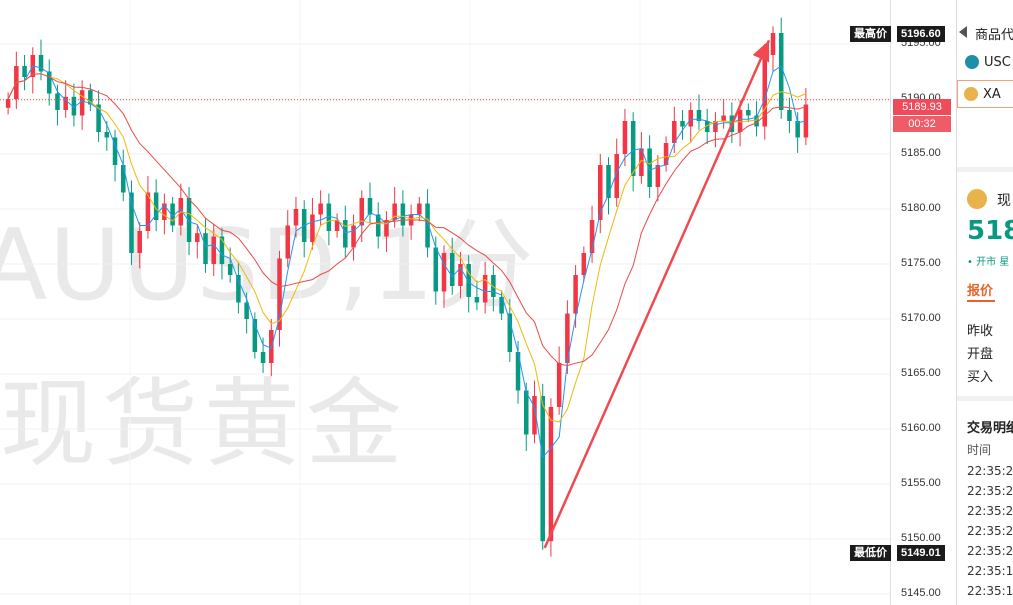 The width and height of the screenshot is (1013, 605). What do you see at coordinates (980, 331) in the screenshot?
I see `prev-close-label: 昨收` at bounding box center [980, 331].